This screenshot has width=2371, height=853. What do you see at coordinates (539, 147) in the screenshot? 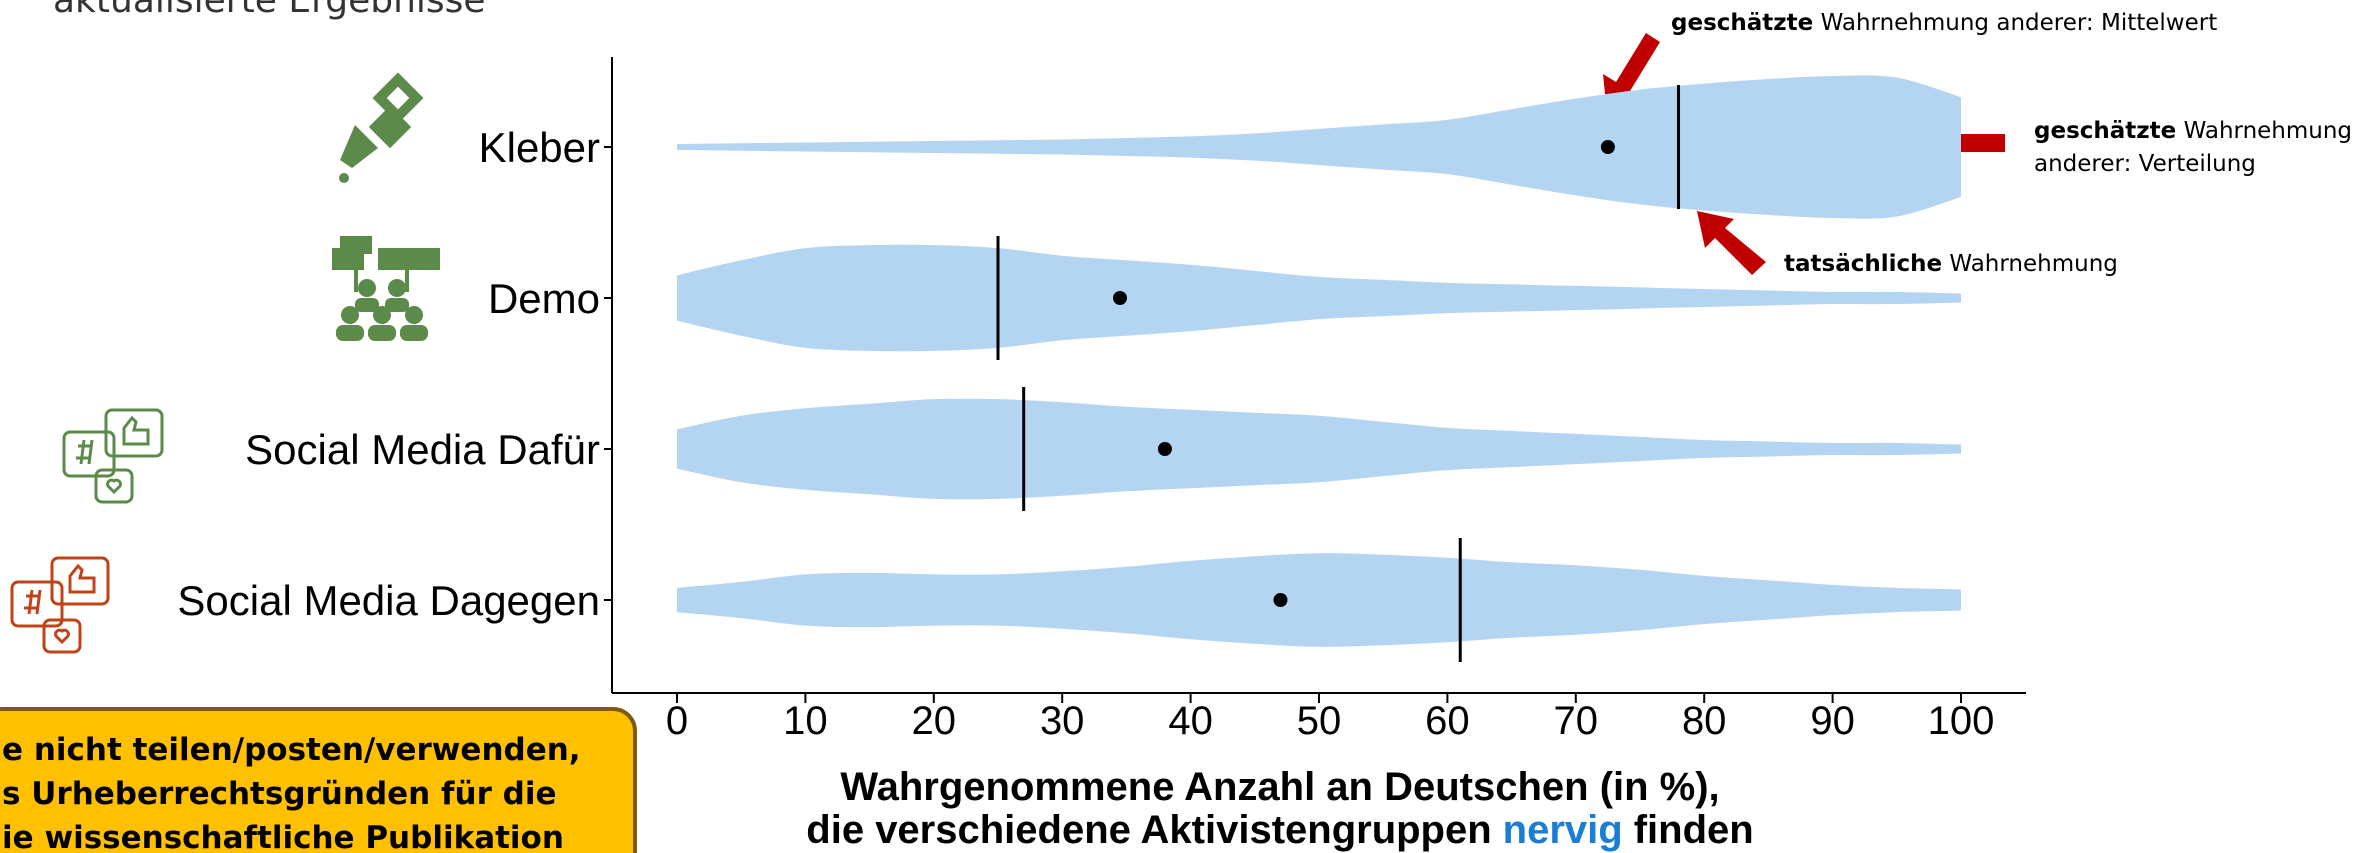
I see `y-tick-label: Kleber` at bounding box center [539, 147].